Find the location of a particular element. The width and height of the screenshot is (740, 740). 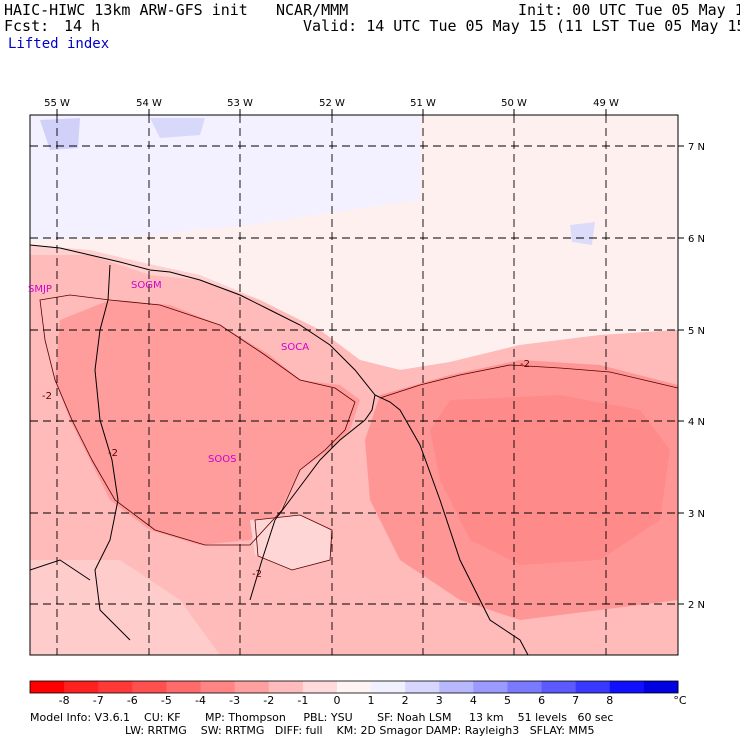

lon-label: 51 W is located at coordinates (423, 103).